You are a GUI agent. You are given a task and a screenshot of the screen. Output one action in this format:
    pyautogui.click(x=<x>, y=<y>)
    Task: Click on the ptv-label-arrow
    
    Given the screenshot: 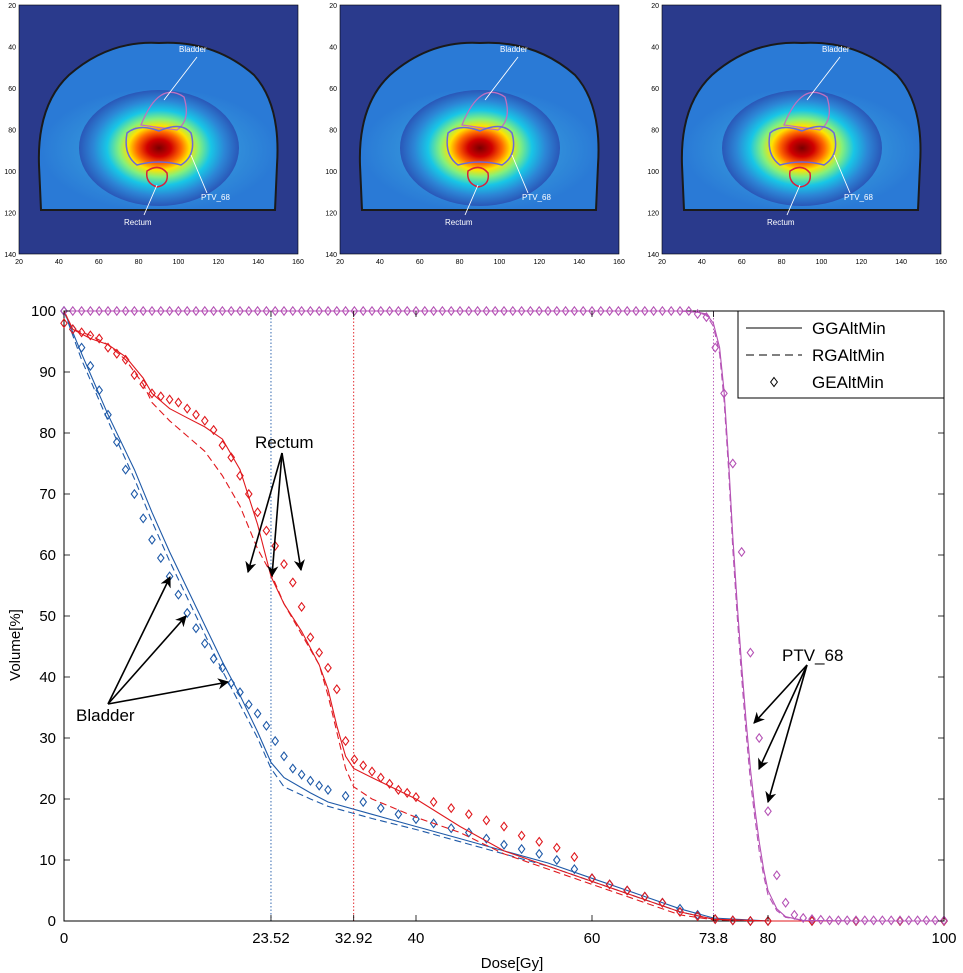 What is the action you would take?
    pyautogui.click(x=842, y=174)
    